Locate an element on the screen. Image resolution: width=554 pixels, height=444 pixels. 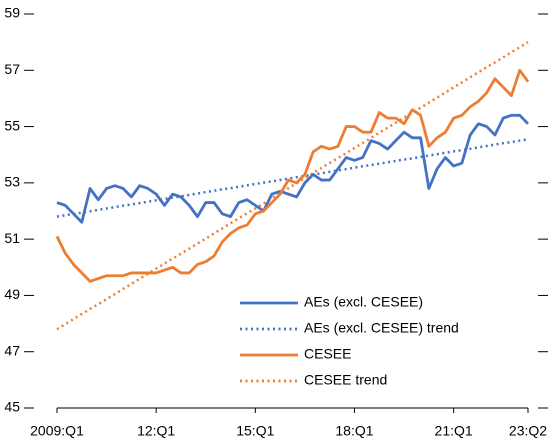
y-tick-label: 49 is located at coordinates (12, 294).